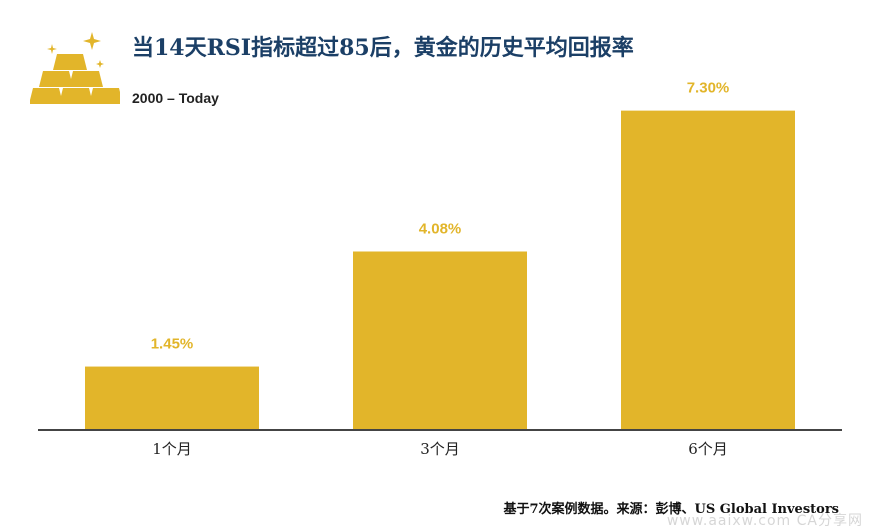  What do you see at coordinates (76, 69) in the screenshot?
I see `gold-bars-icon` at bounding box center [76, 69].